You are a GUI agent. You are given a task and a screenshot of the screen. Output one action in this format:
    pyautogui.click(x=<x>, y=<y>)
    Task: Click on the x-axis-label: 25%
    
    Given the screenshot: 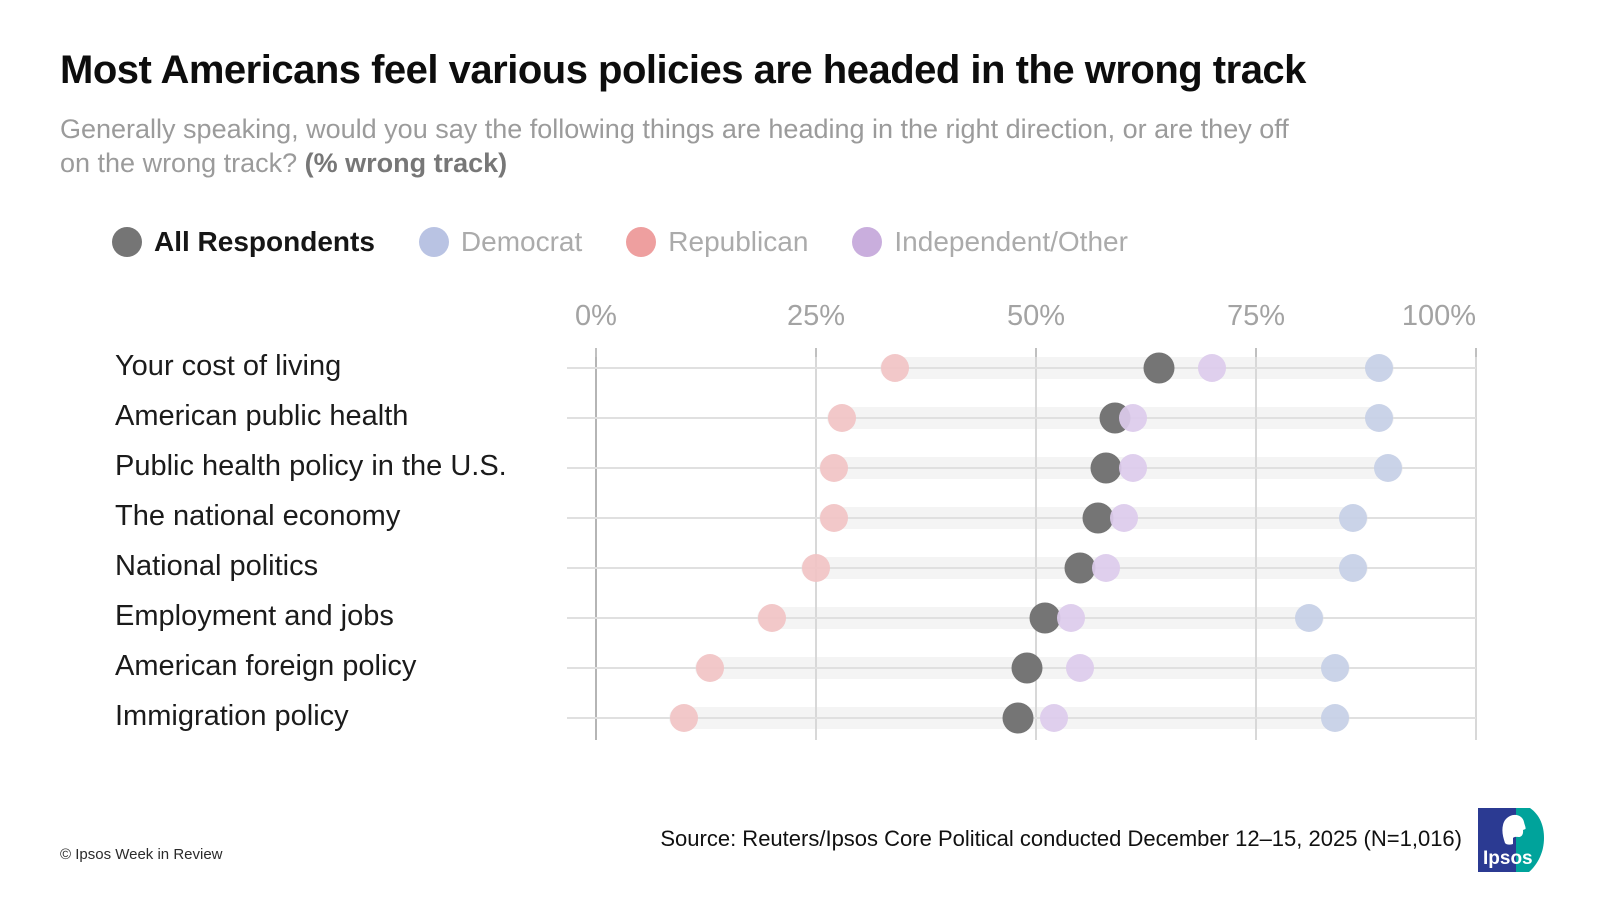 What is the action you would take?
    pyautogui.click(x=816, y=316)
    